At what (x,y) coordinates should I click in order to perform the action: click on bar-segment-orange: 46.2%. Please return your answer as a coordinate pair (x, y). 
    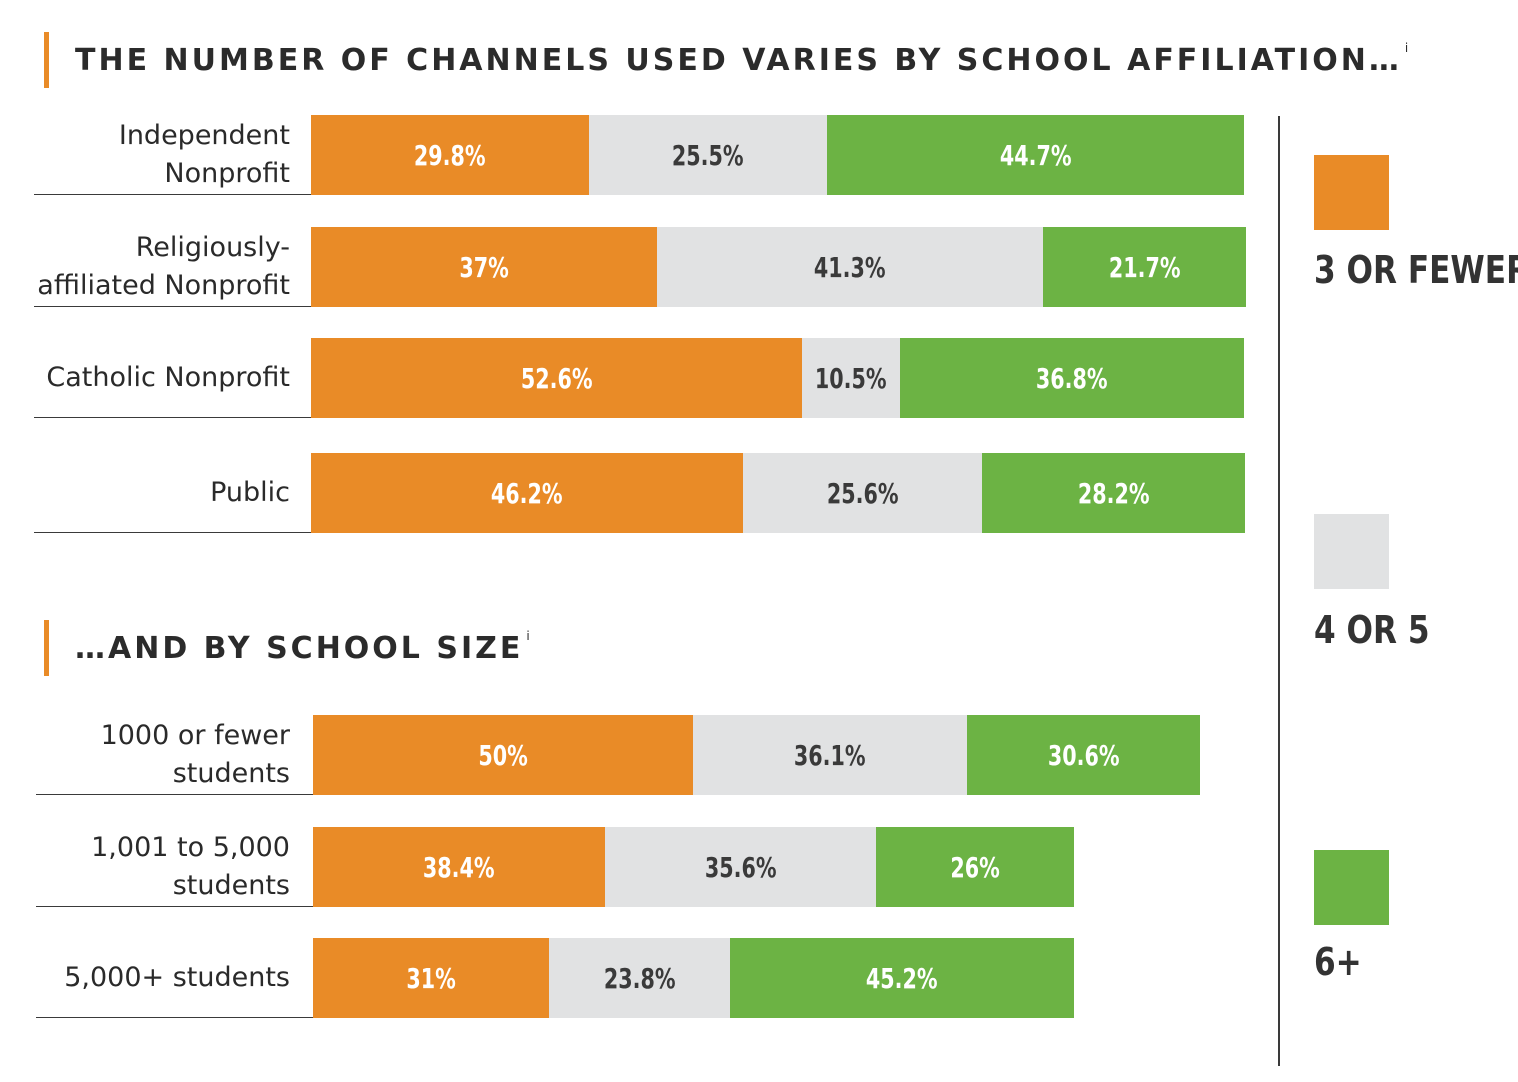
    Looking at the image, I should click on (527, 493).